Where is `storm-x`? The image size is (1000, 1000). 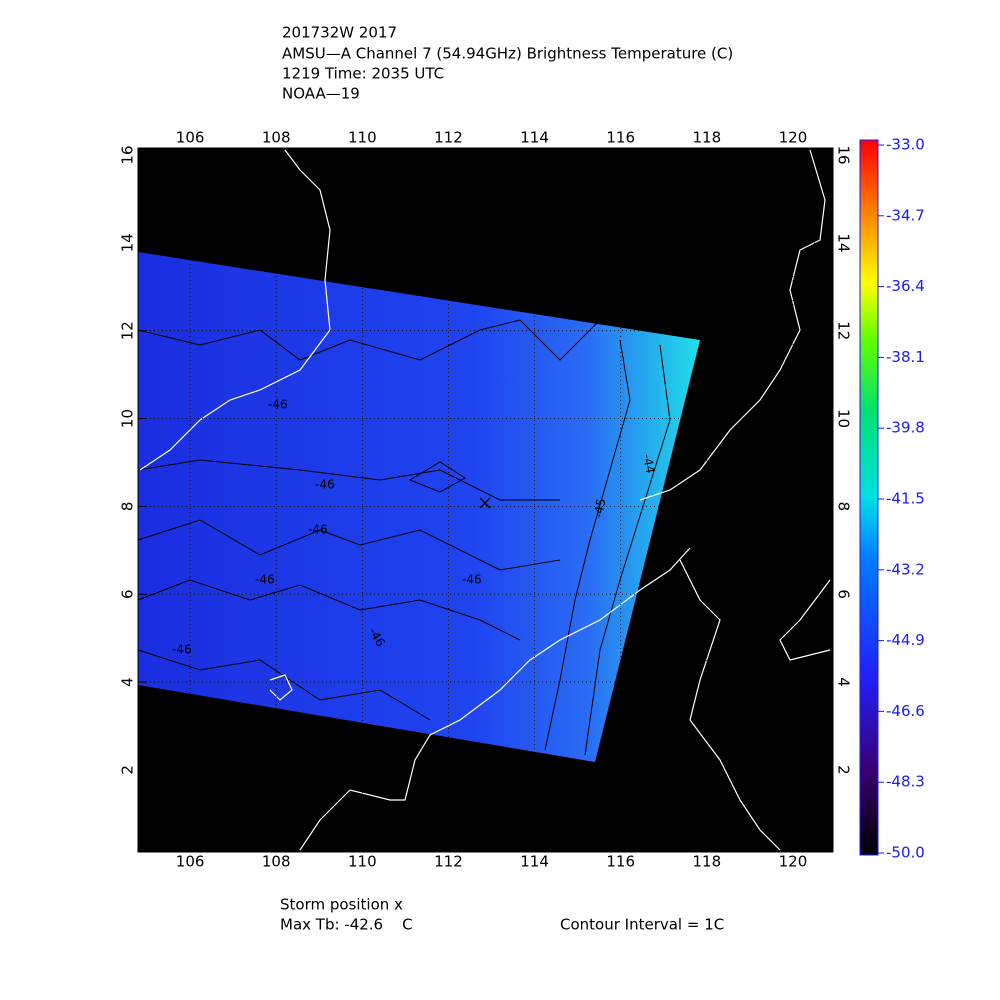 storm-x is located at coordinates (485, 503).